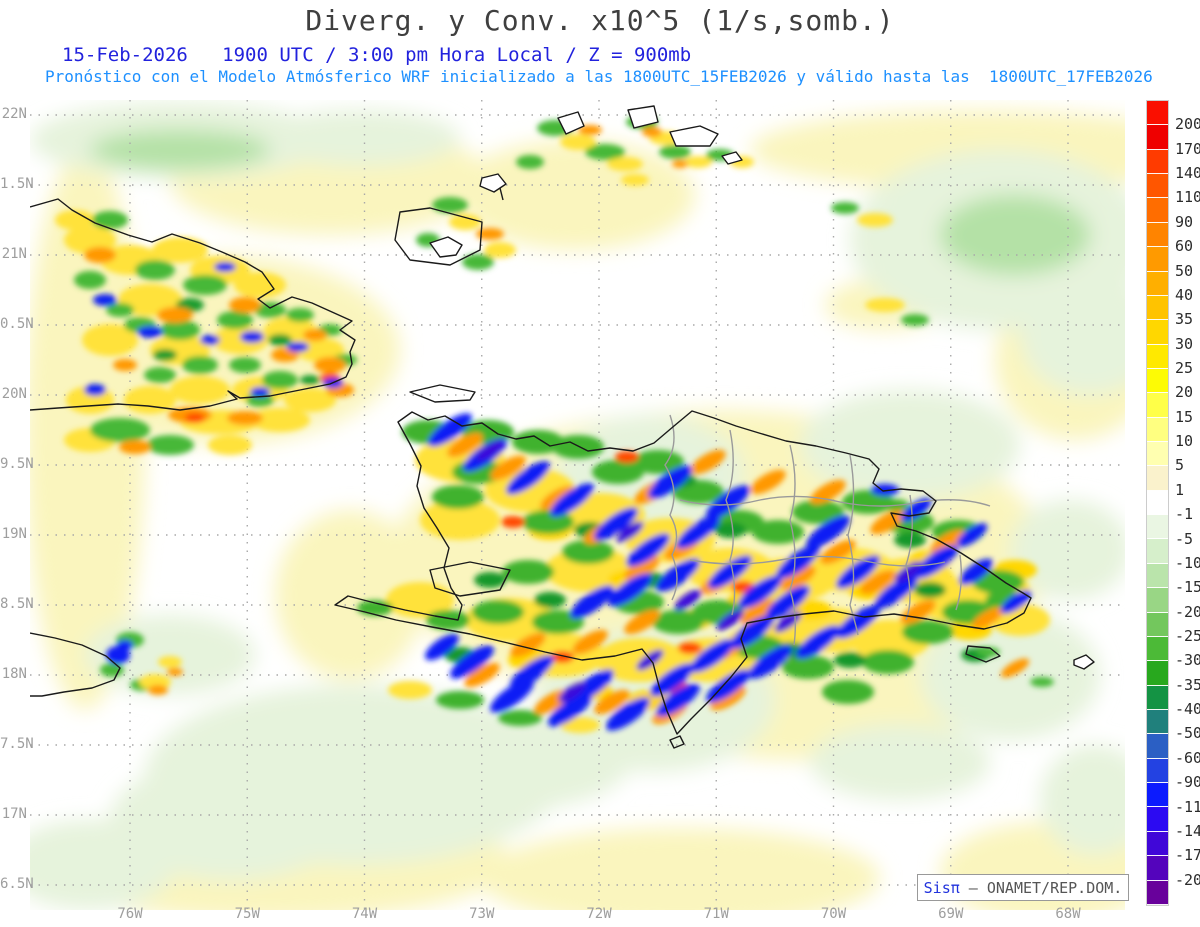 The image size is (1200, 927). I want to click on y-tick-20N: 20N, so click(14, 394).